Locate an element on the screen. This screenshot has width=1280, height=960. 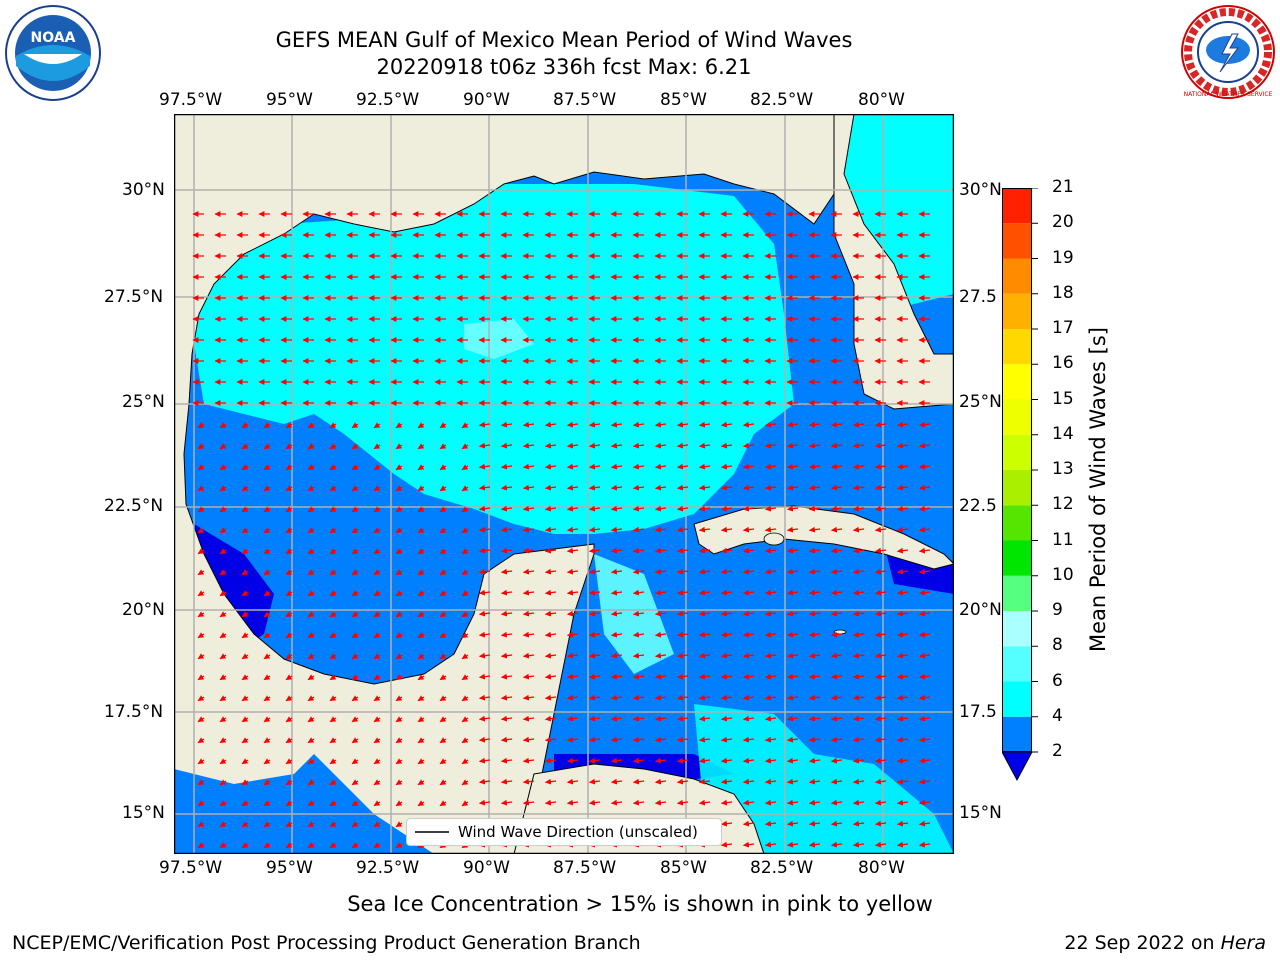
pacific-zone is located at coordinates (304, 804).